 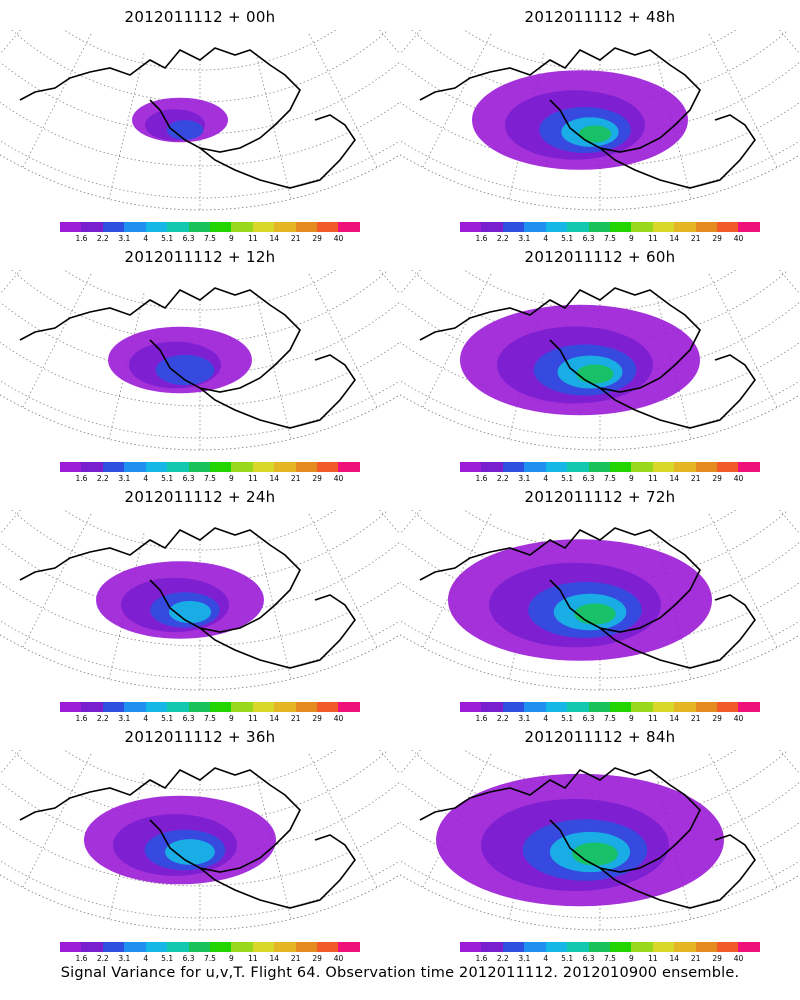 What do you see at coordinates (738, 718) in the screenshot?
I see `colorbar-tick-label: 40` at bounding box center [738, 718].